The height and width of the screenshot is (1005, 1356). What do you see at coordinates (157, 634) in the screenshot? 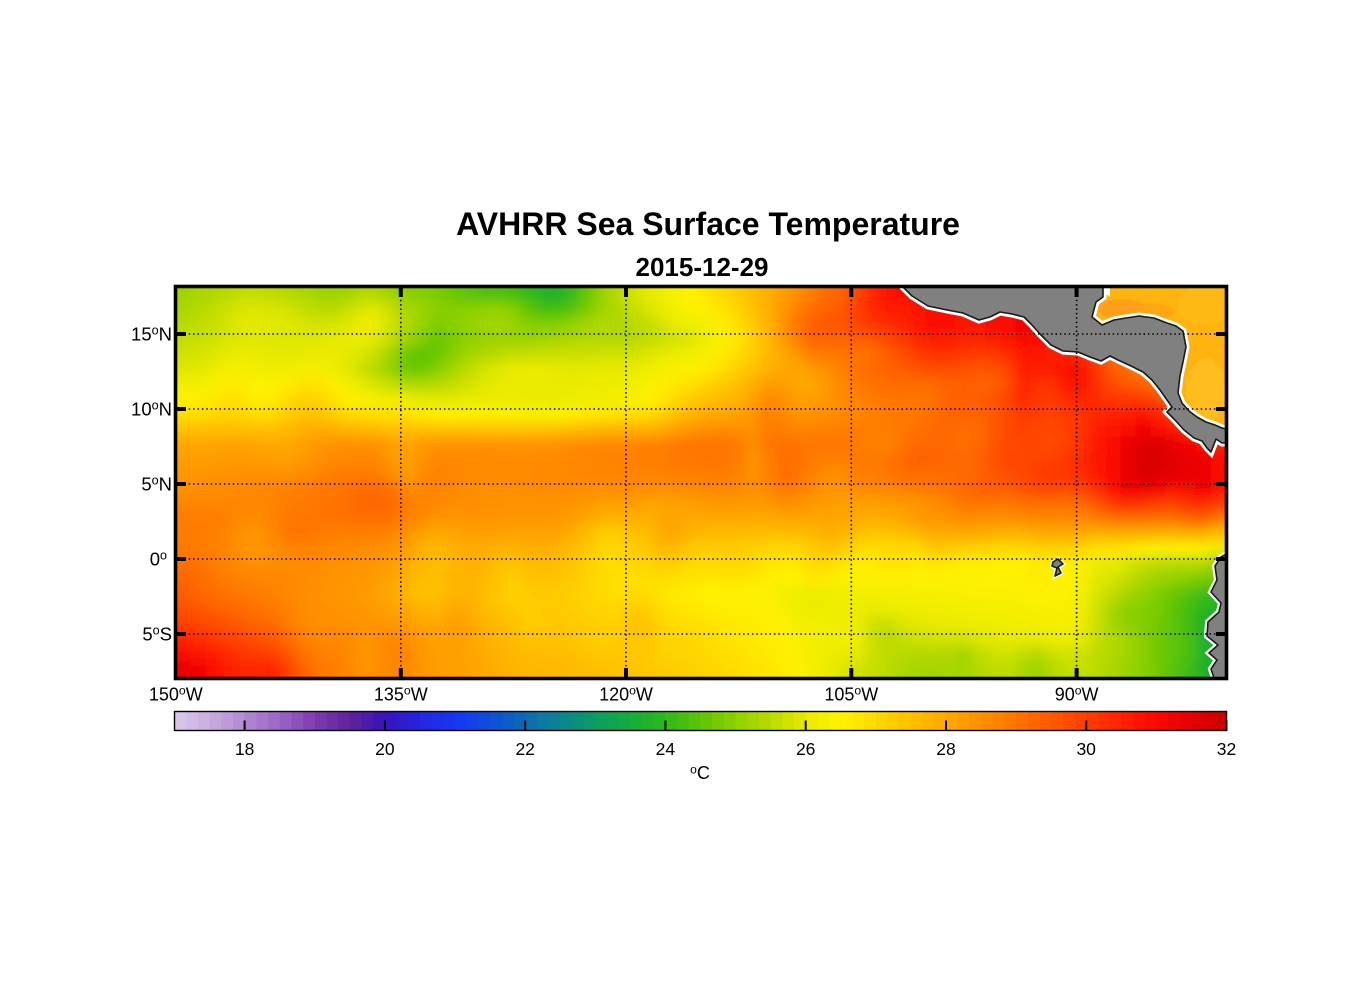
I see `svg-text: 5oS` at bounding box center [157, 634].